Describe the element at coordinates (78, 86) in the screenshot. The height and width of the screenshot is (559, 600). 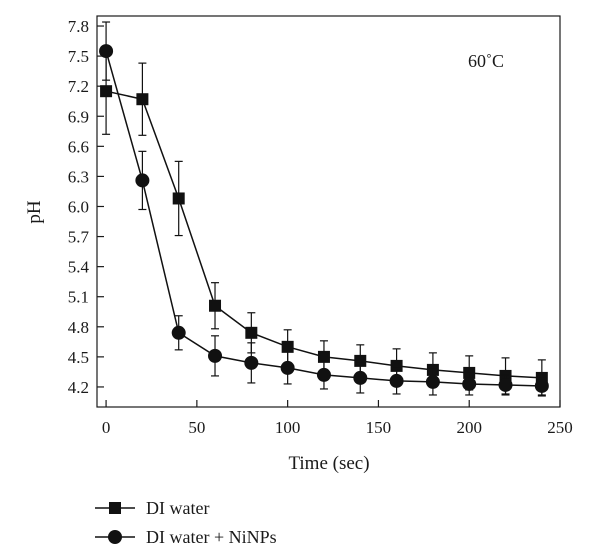
I see `y-tick-label: 7.2` at that location.